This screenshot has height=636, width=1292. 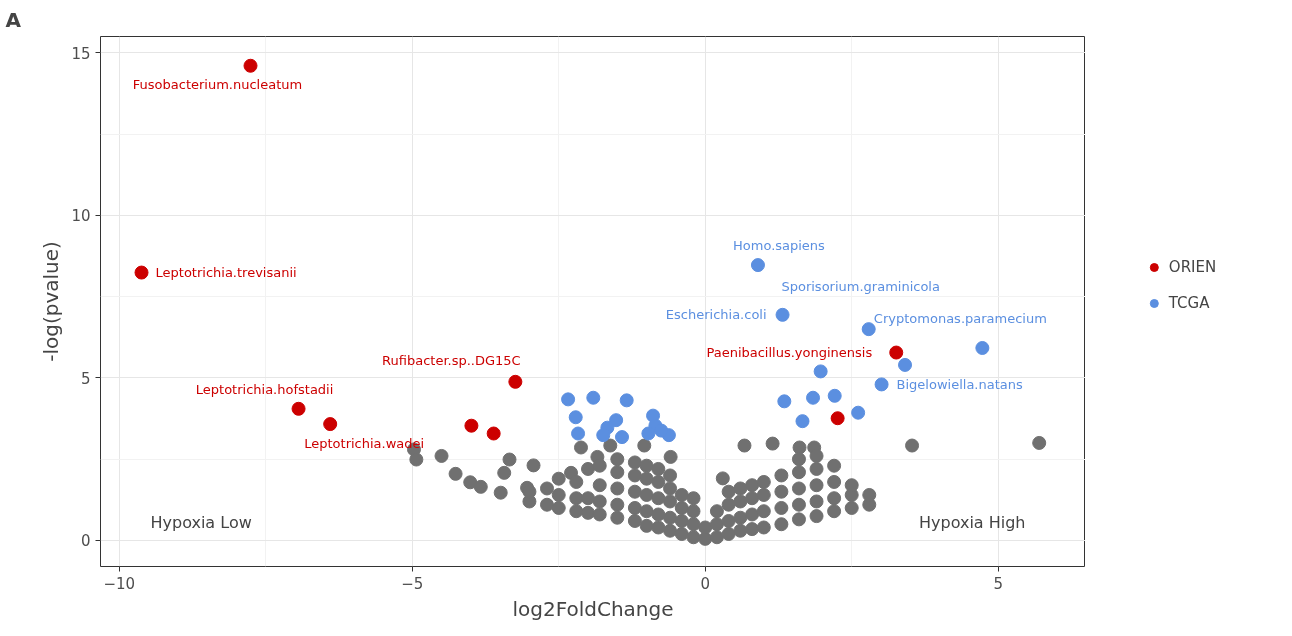 I want to click on legend-label: TCGA, so click(x=1189, y=303).